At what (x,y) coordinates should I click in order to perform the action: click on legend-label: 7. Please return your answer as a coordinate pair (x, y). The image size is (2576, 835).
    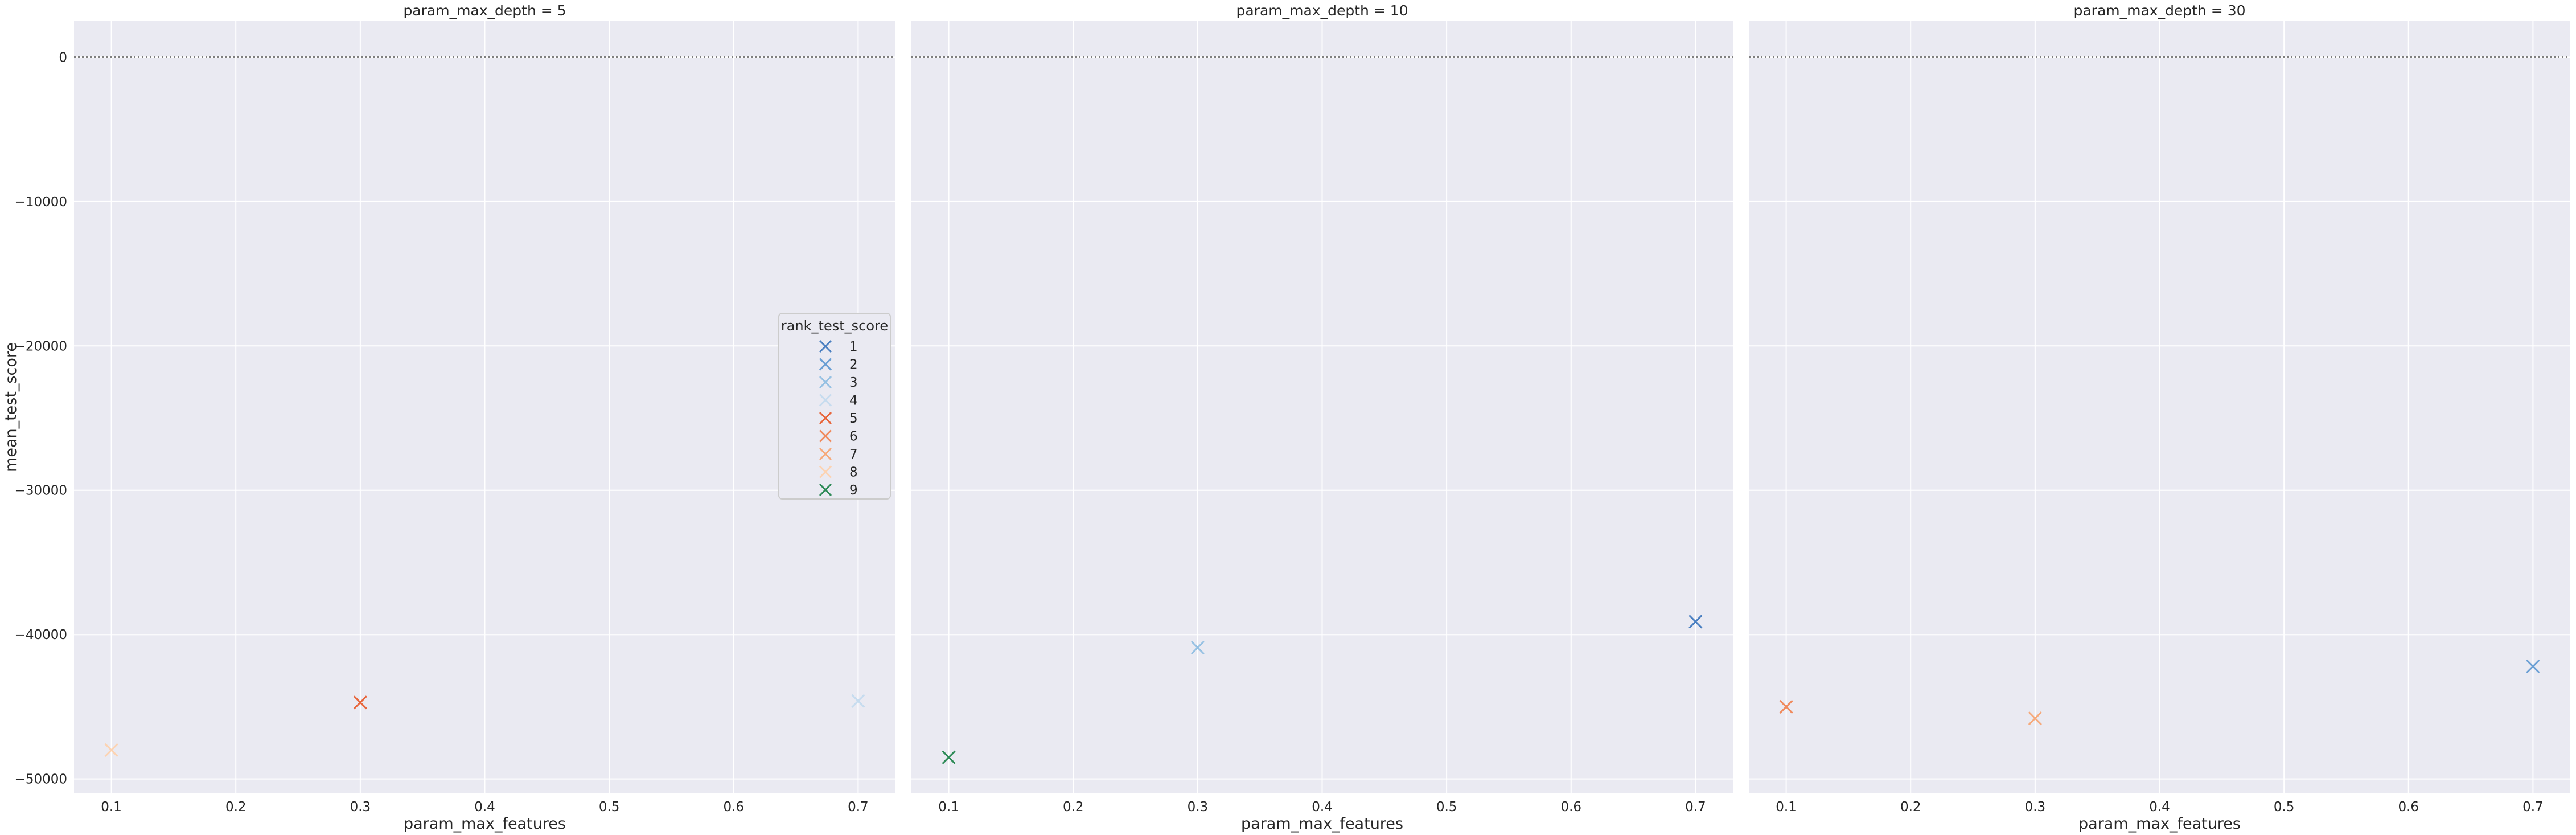
    Looking at the image, I should click on (853, 454).